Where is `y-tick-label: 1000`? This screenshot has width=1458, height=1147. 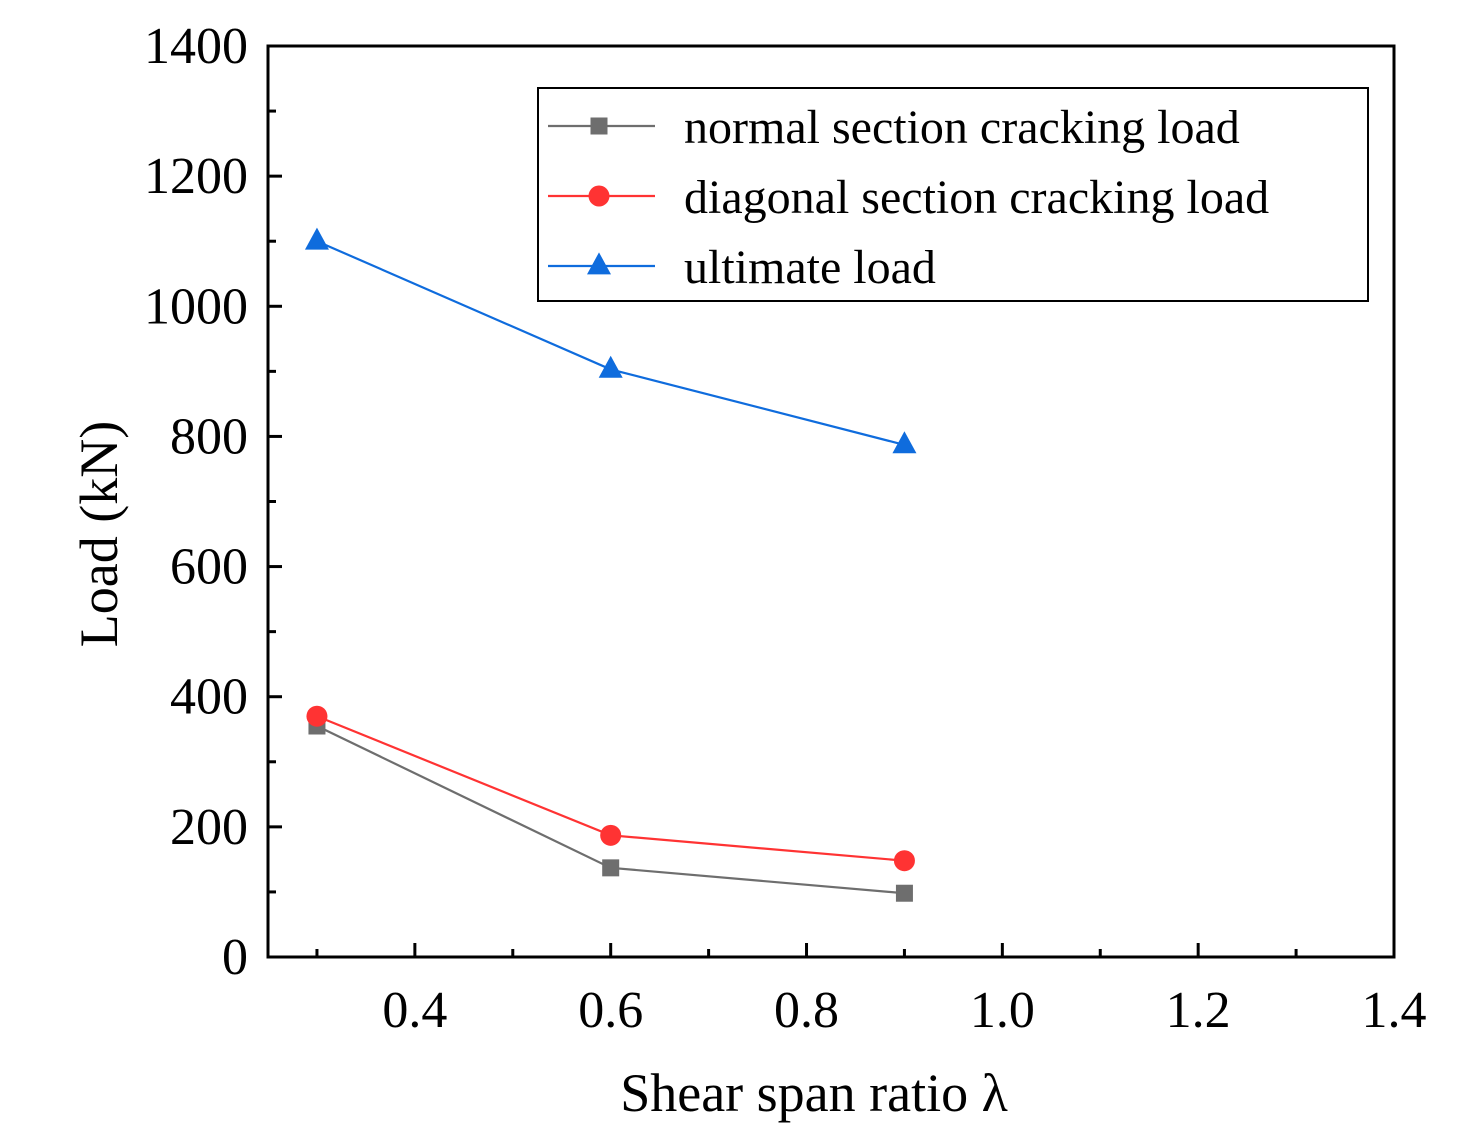 y-tick-label: 1000 is located at coordinates (196, 306).